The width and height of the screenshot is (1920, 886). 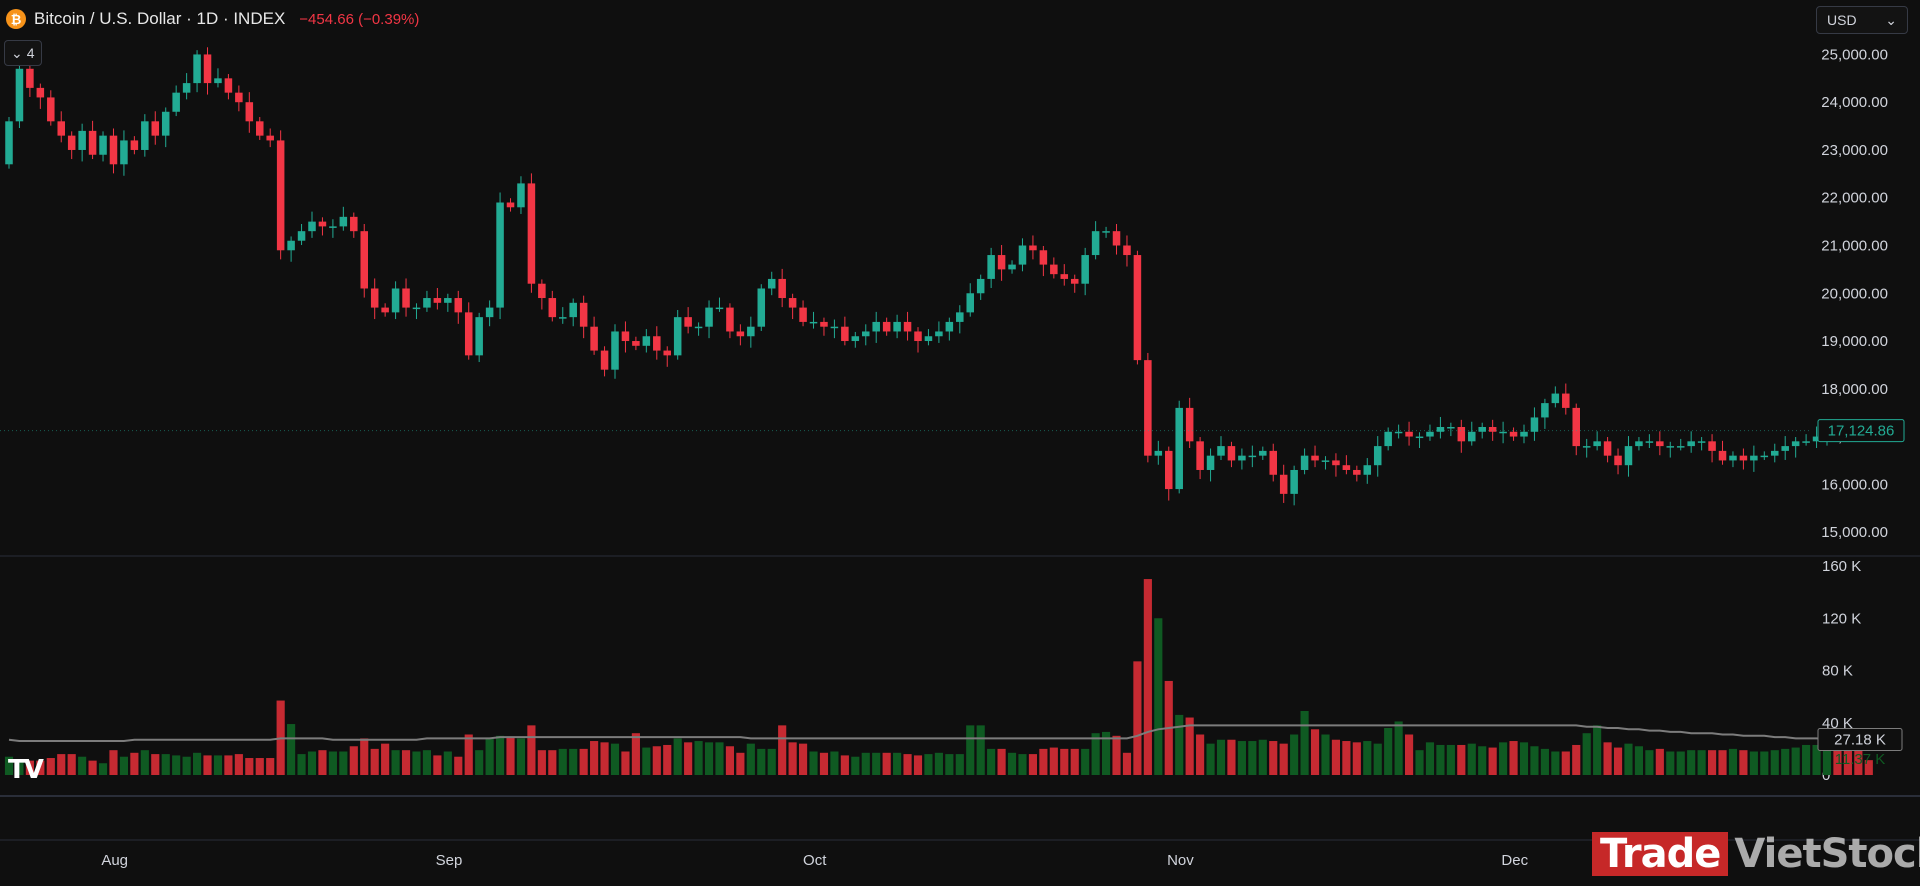 I want to click on currency-selector: USD ⌄, so click(x=1862, y=20).